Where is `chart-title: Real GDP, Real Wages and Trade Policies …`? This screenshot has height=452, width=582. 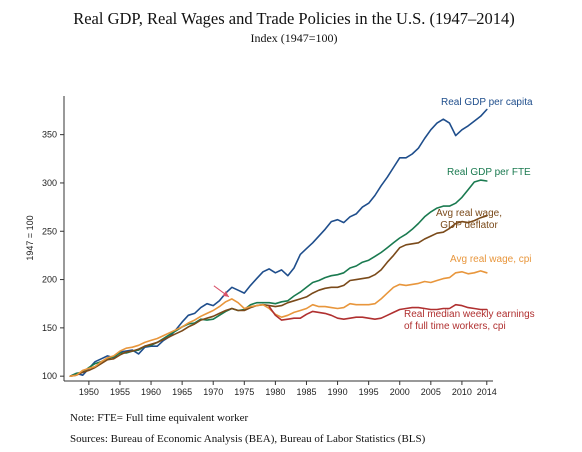 chart-title: Real GDP, Real Wages and Trade Policies … is located at coordinates (294, 18).